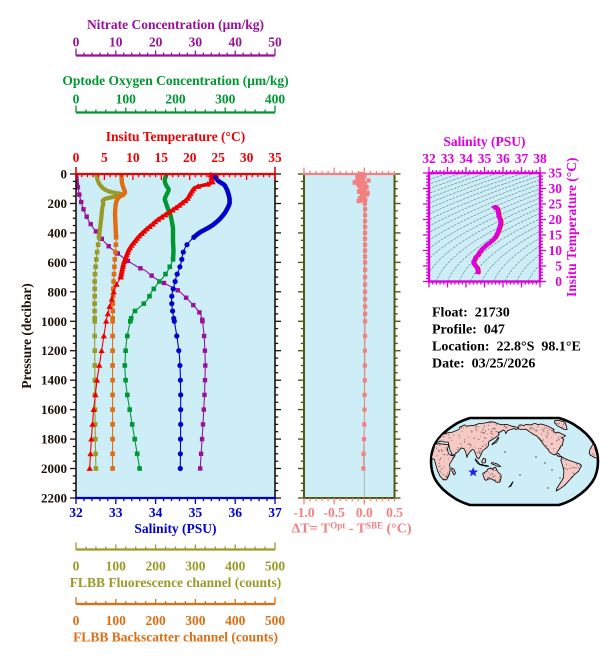  I want to click on svg-text: 0.5, so click(394, 512).